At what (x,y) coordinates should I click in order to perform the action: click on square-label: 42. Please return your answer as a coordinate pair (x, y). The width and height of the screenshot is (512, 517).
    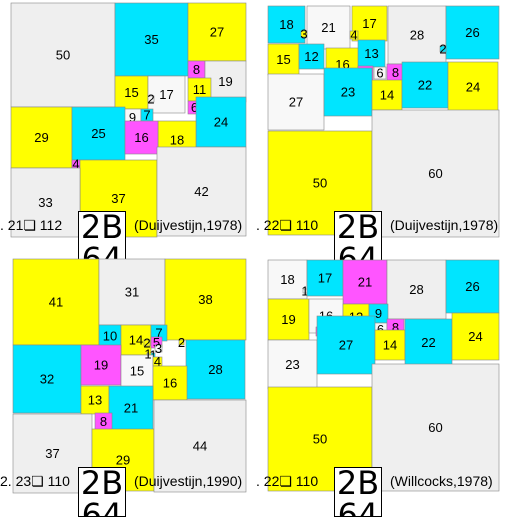
    Looking at the image, I should click on (201, 191).